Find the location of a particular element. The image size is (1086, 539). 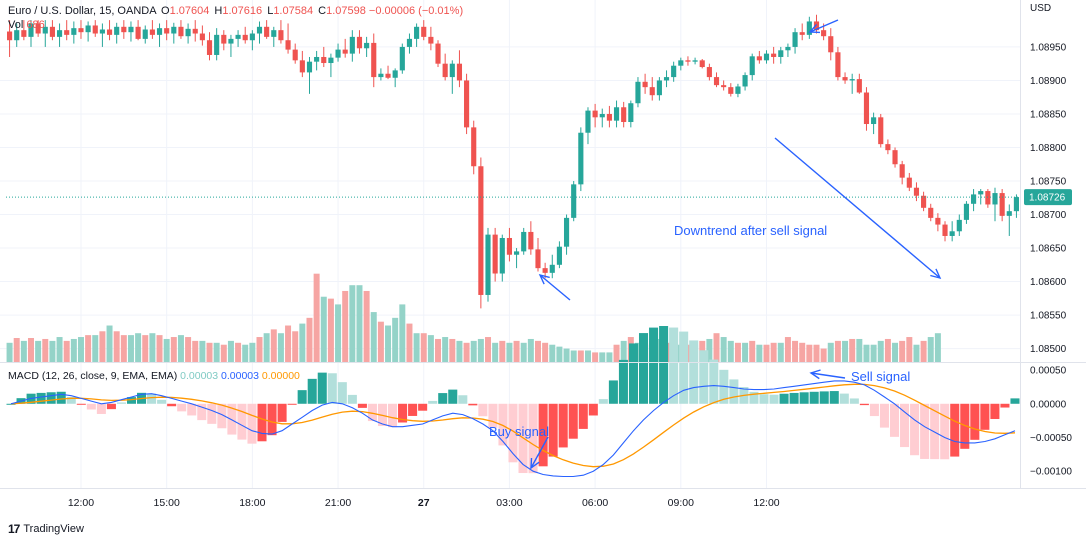

currency-label: USD is located at coordinates (1040, 8).